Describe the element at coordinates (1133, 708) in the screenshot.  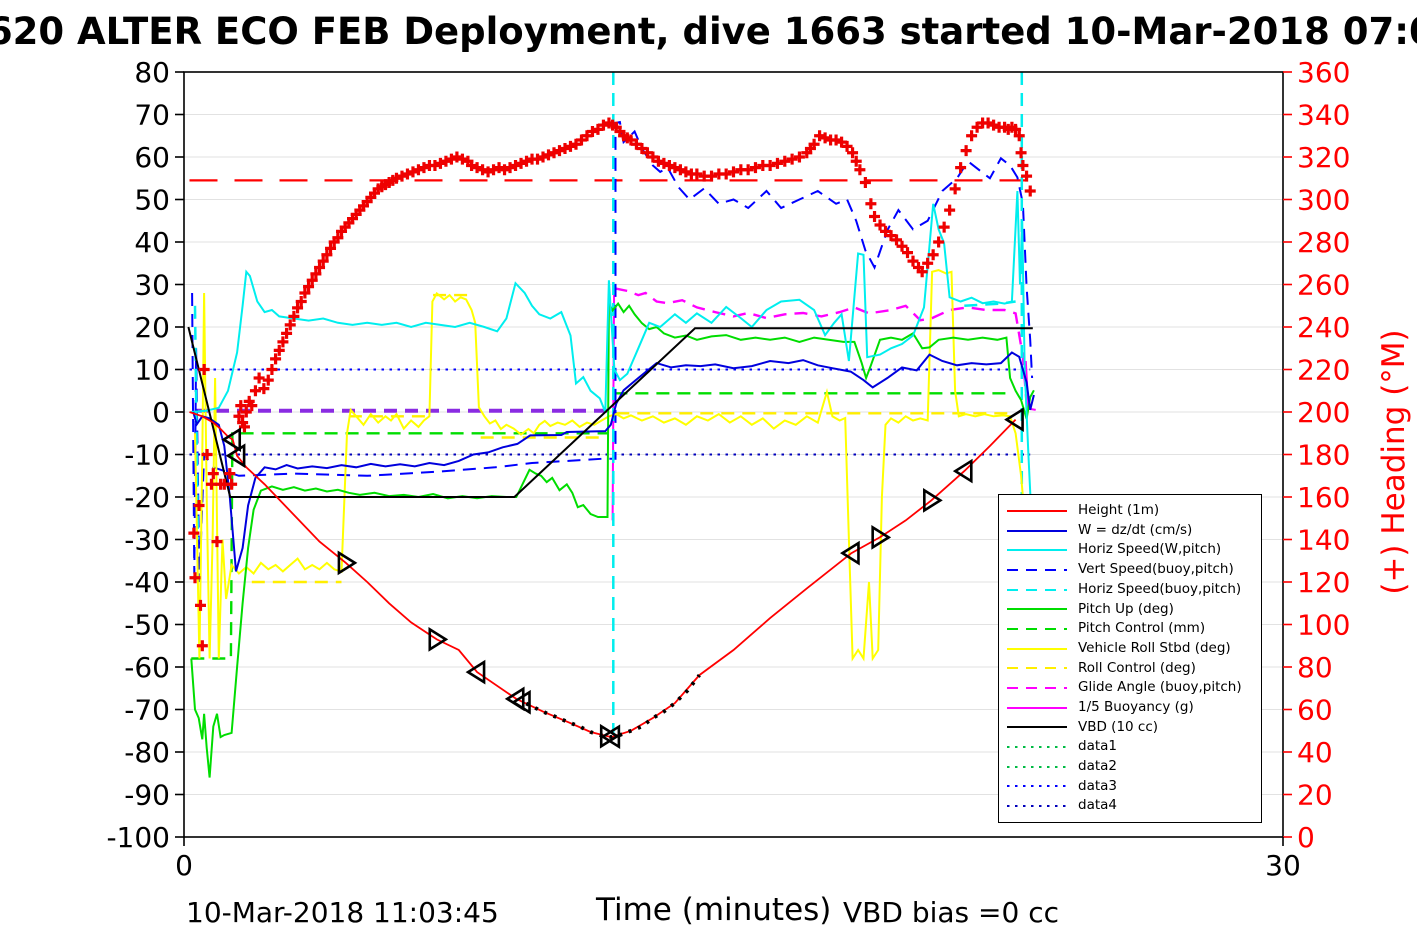
I see `legend-item: 1/5 Buoyancy (g)` at that location.